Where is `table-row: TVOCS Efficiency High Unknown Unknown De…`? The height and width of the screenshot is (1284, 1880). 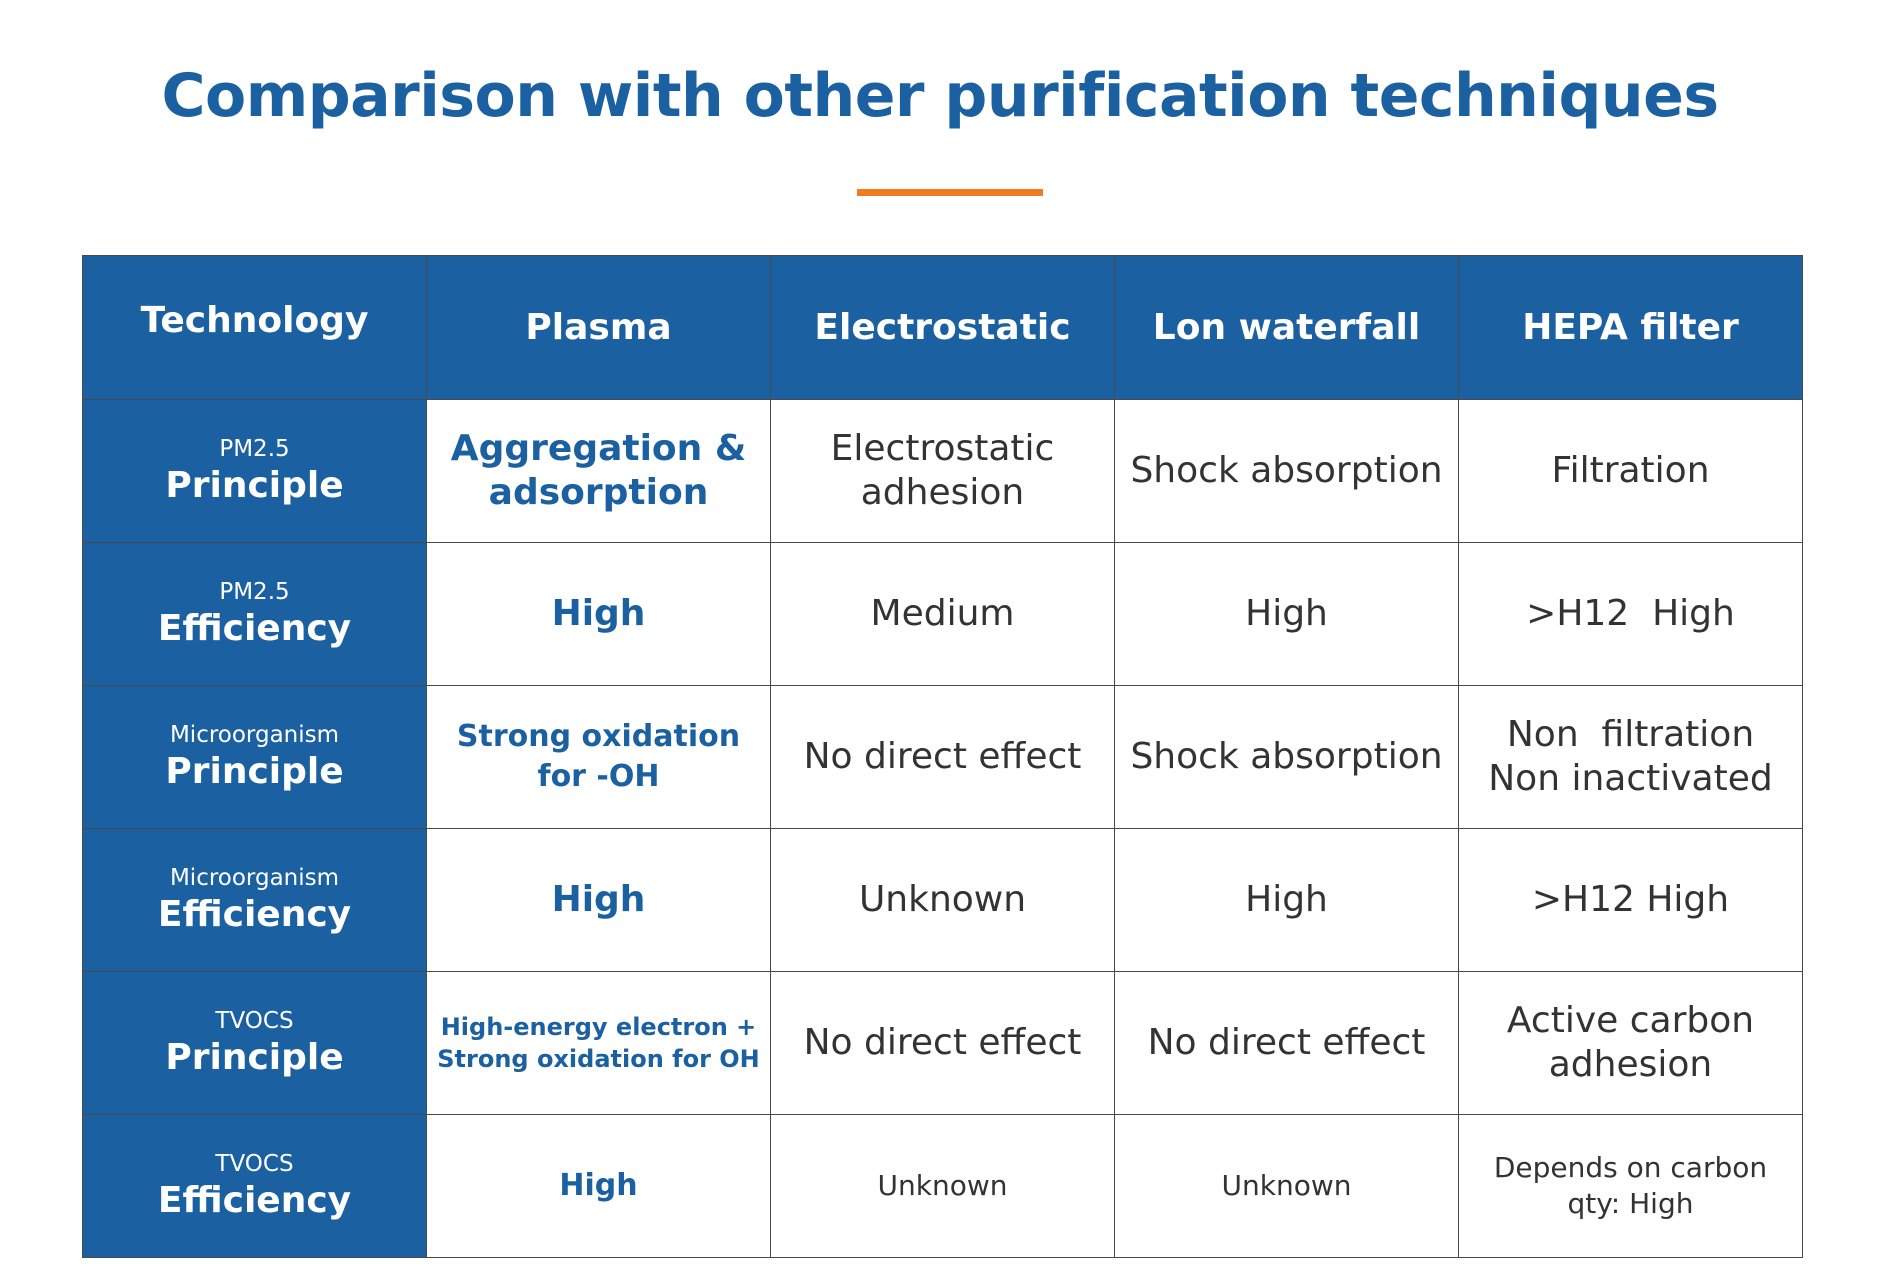
table-row: TVOCS Efficiency High Unknown Unknown De… is located at coordinates (942, 1186).